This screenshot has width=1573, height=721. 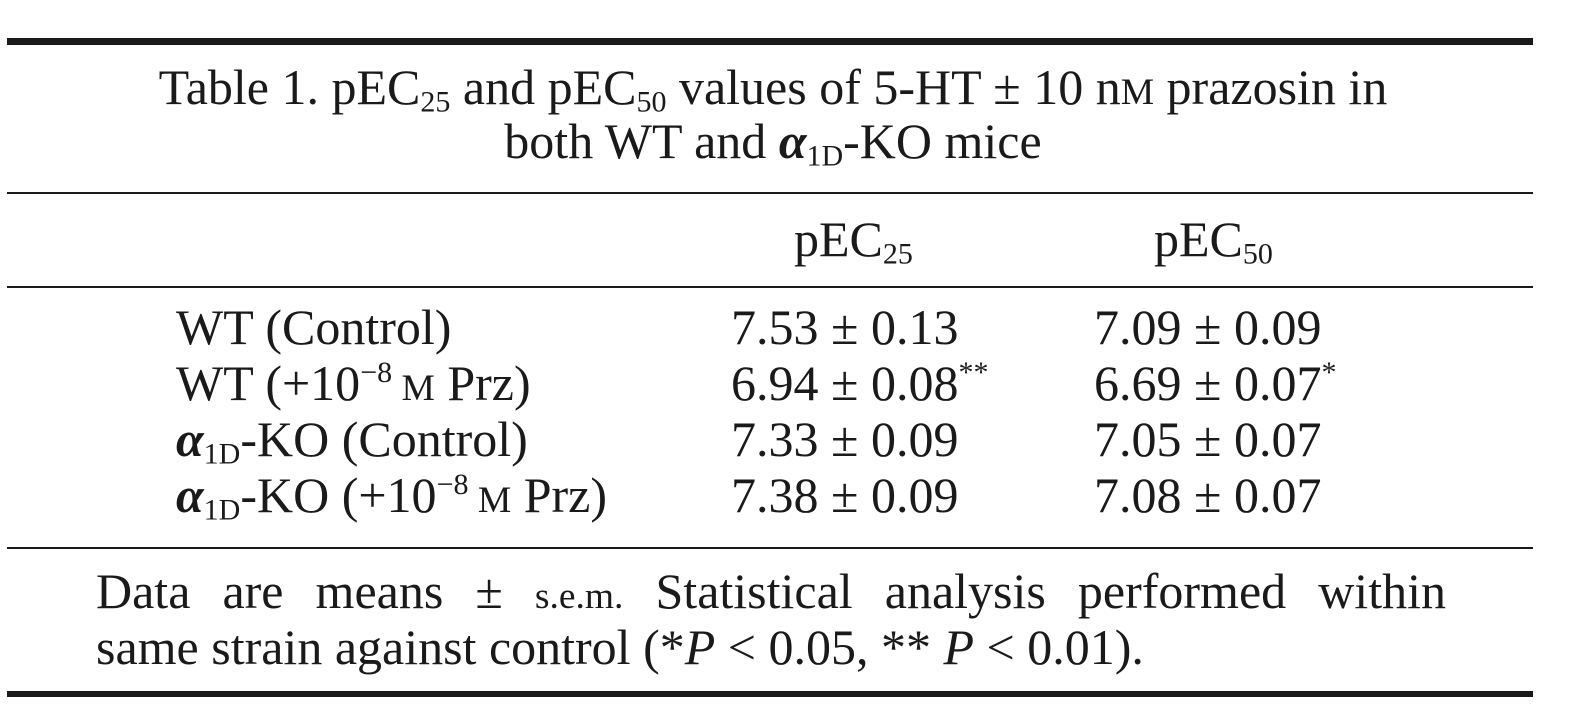 What do you see at coordinates (352, 441) in the screenshot?
I see `row-label: α1D-KO (Control)` at bounding box center [352, 441].